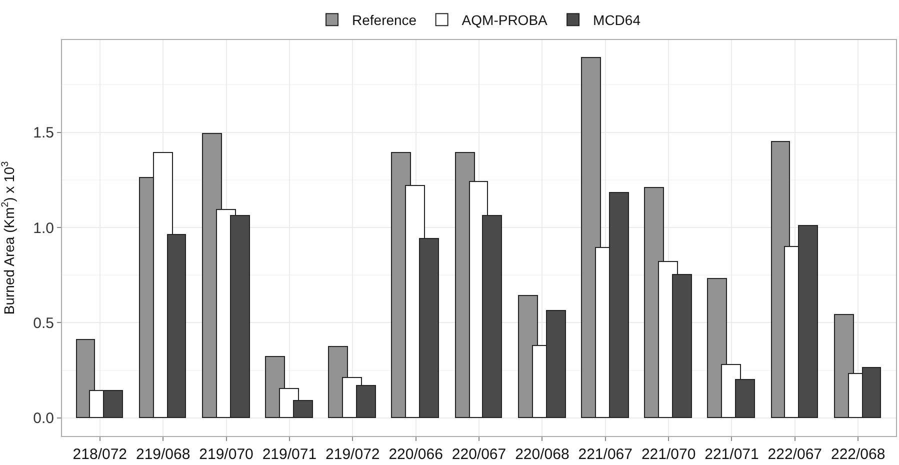  What do you see at coordinates (43, 133) in the screenshot?
I see `y-tick-label: 1.5` at bounding box center [43, 133].